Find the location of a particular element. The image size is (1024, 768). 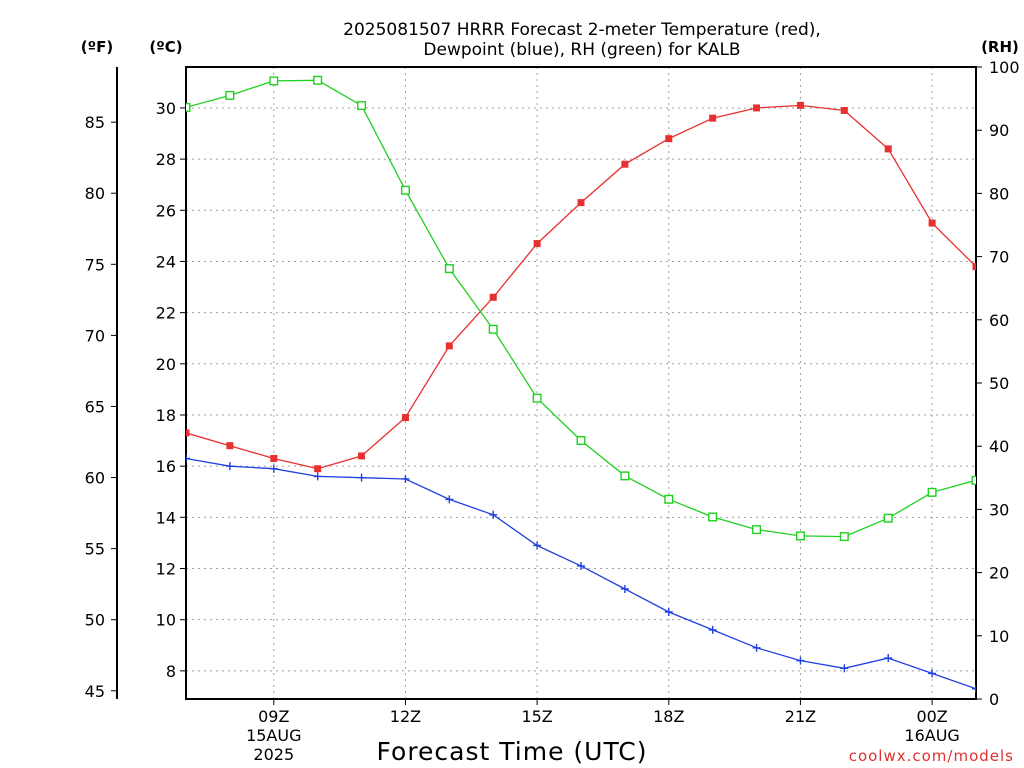

rh-tick-label: 60 is located at coordinates (999, 320).